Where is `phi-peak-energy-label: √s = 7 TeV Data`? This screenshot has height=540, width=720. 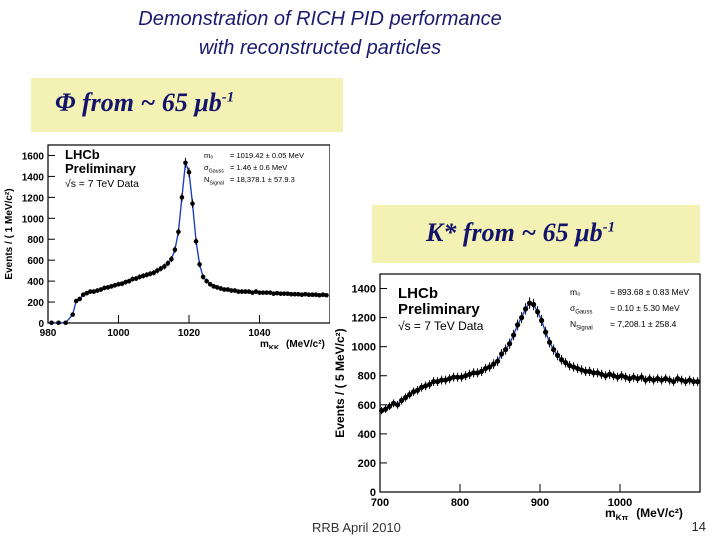
phi-peak-energy-label: √s = 7 TeV Data is located at coordinates (102, 184).